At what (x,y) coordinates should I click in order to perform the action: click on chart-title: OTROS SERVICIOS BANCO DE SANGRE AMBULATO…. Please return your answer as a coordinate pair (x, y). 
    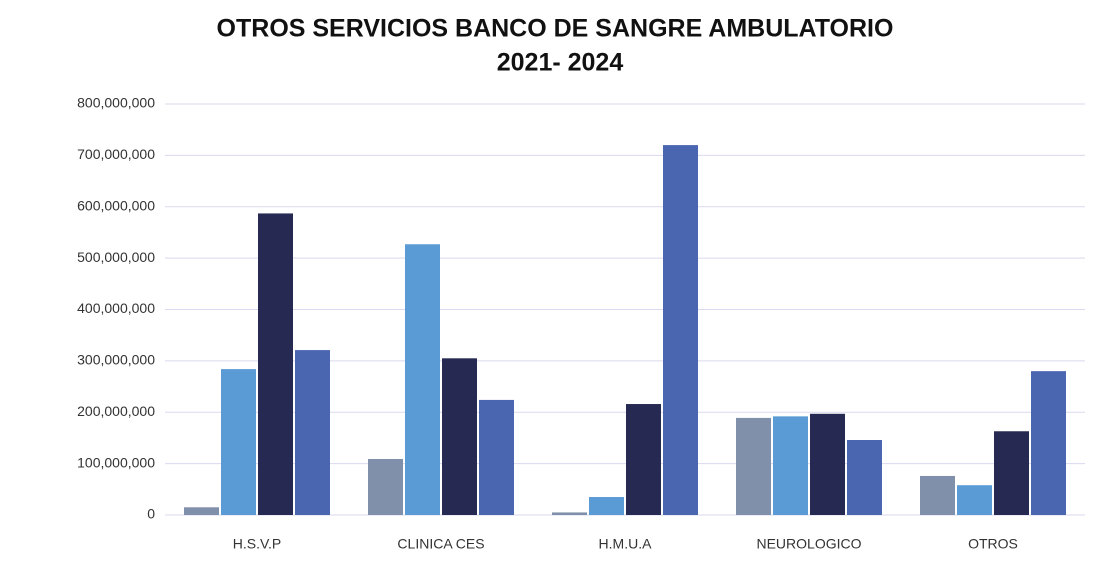
    Looking at the image, I should click on (555, 29).